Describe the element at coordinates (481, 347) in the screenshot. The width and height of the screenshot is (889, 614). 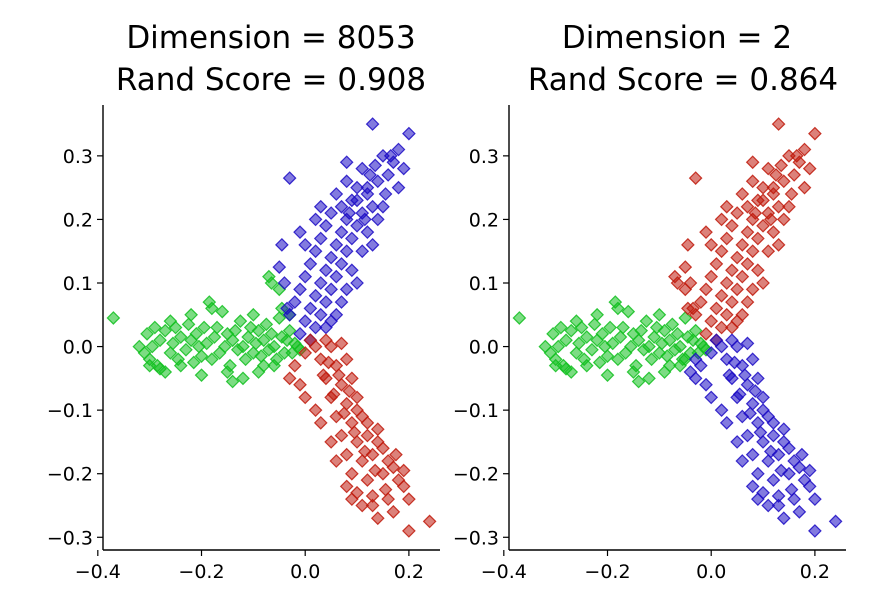
I see `y-axis-ticks: −0.3 −0.2 −0.1 0.0 0.1 0.2 0.3` at that location.